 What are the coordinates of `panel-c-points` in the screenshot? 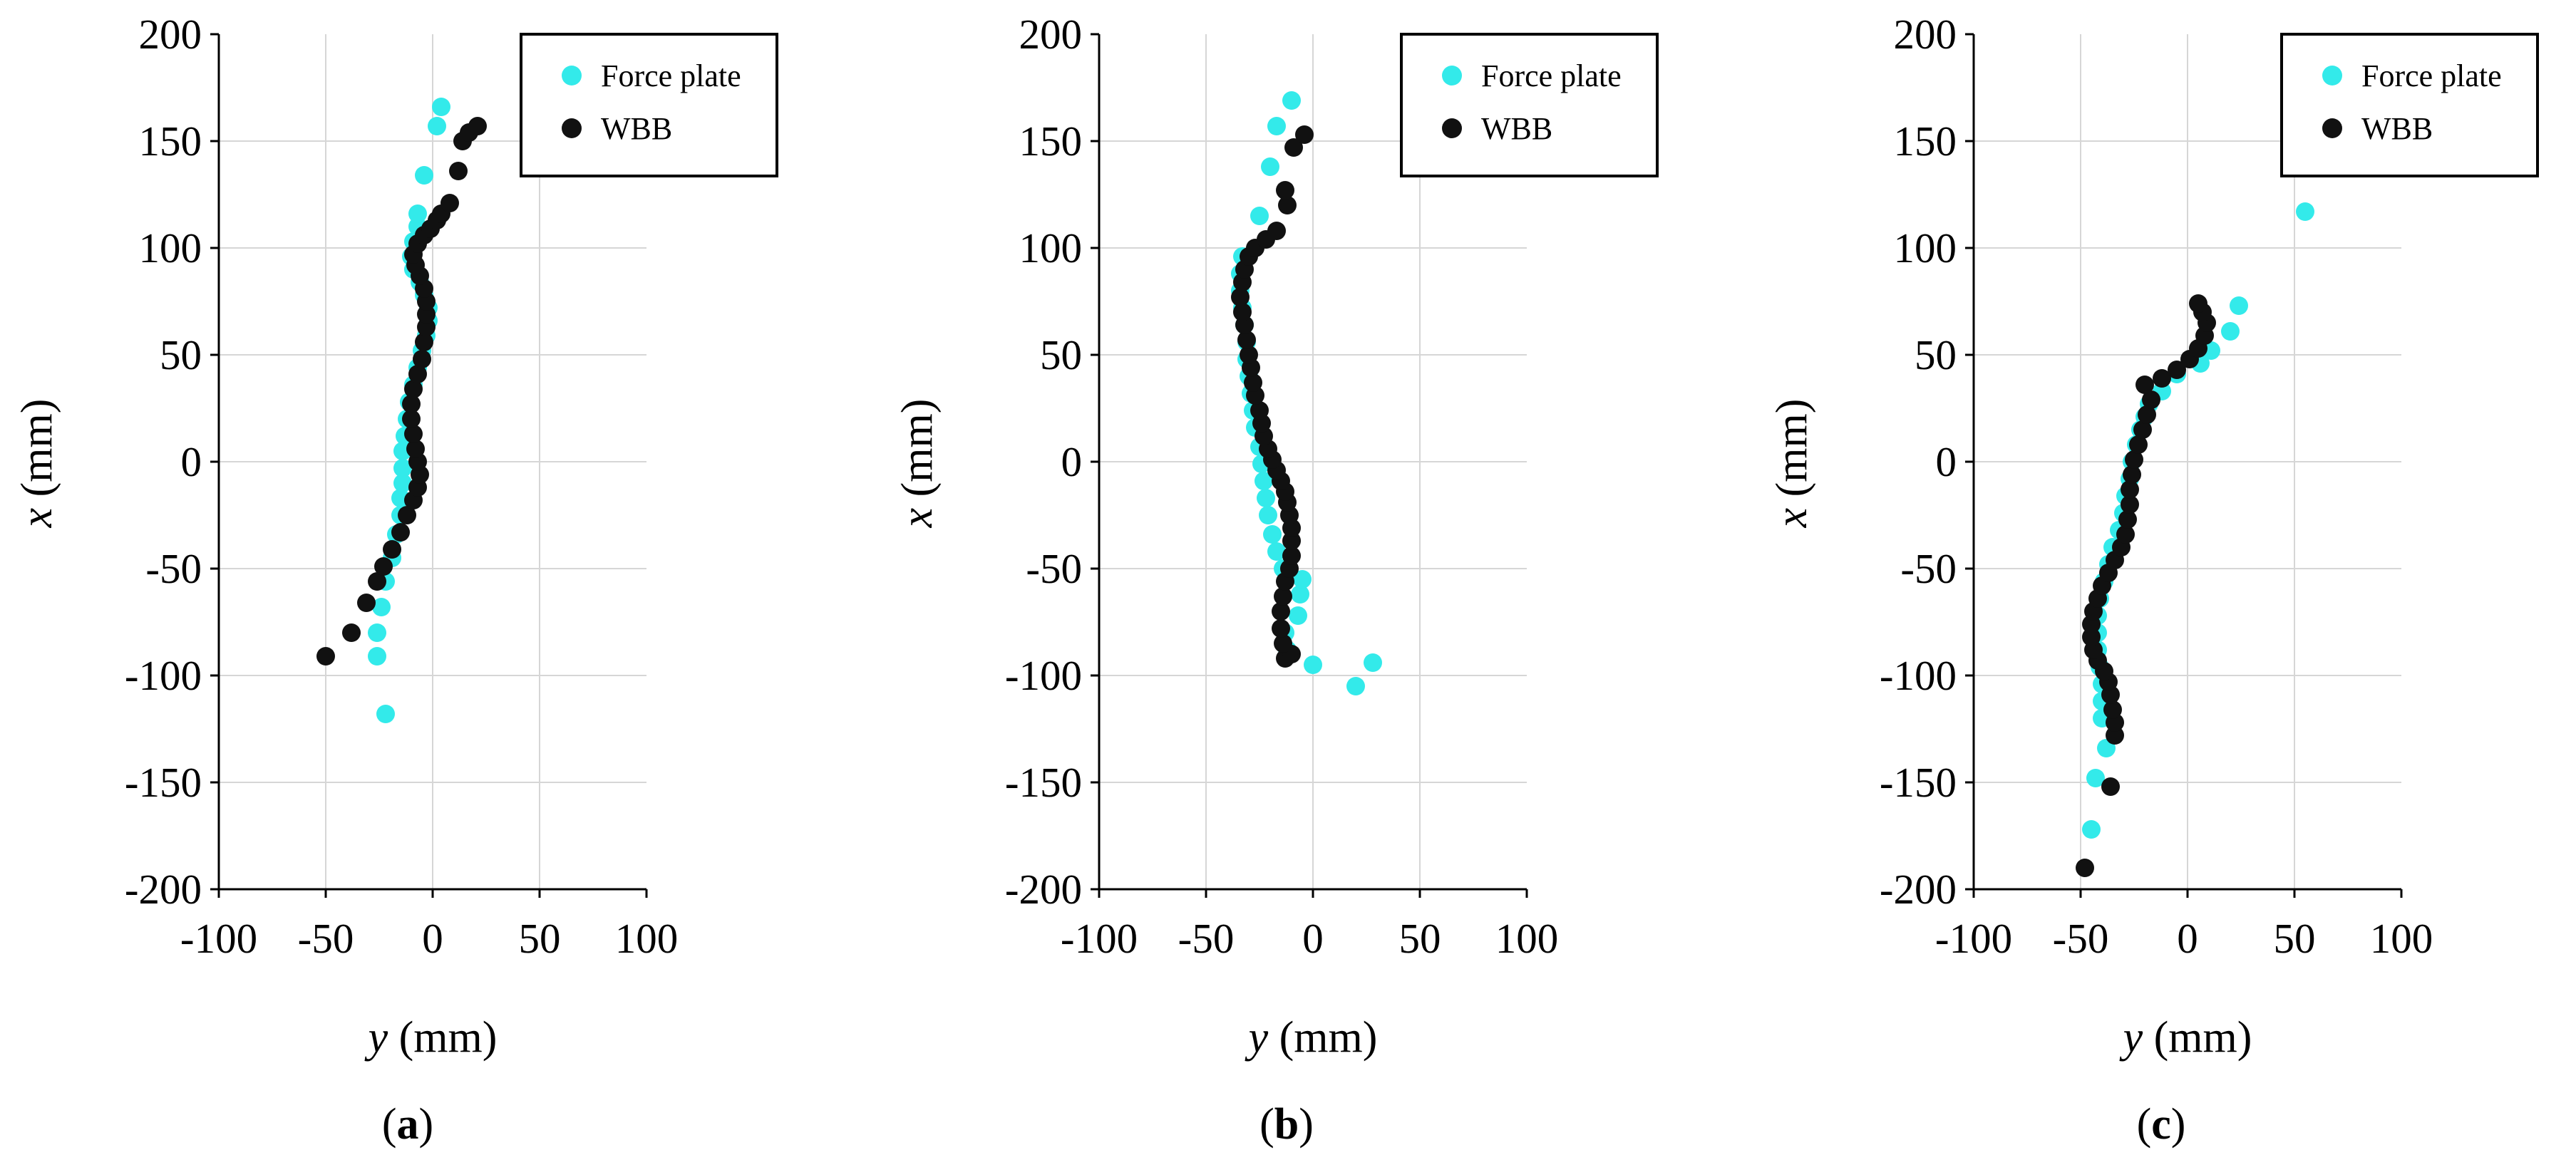 It's located at (2195, 539).